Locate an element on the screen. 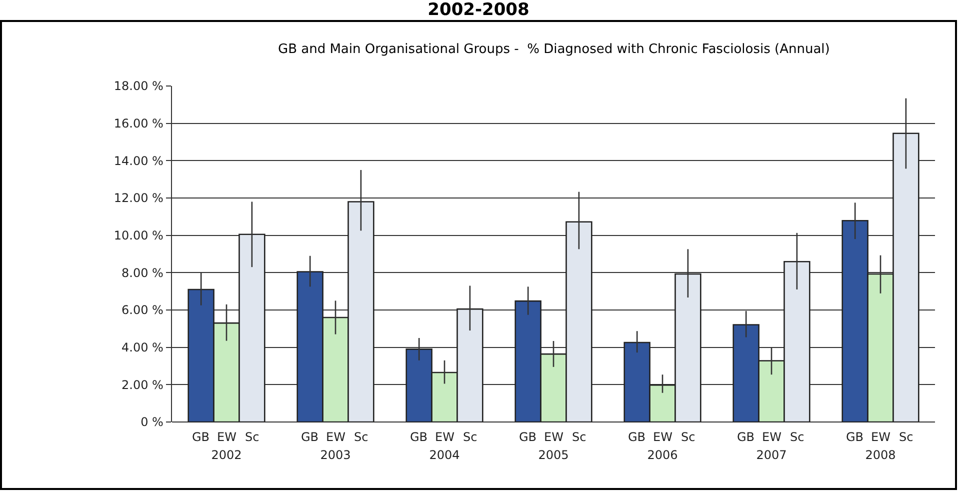 The height and width of the screenshot is (494, 961). series-label: EW is located at coordinates (227, 437).